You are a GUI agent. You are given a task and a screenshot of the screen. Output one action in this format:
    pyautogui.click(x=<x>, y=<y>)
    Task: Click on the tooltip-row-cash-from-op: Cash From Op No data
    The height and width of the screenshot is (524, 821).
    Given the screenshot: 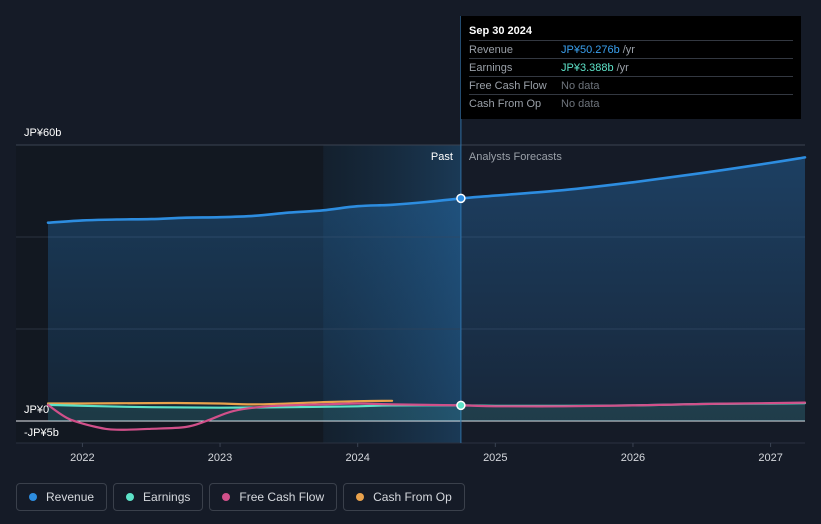 What is the action you would take?
    pyautogui.click(x=631, y=103)
    